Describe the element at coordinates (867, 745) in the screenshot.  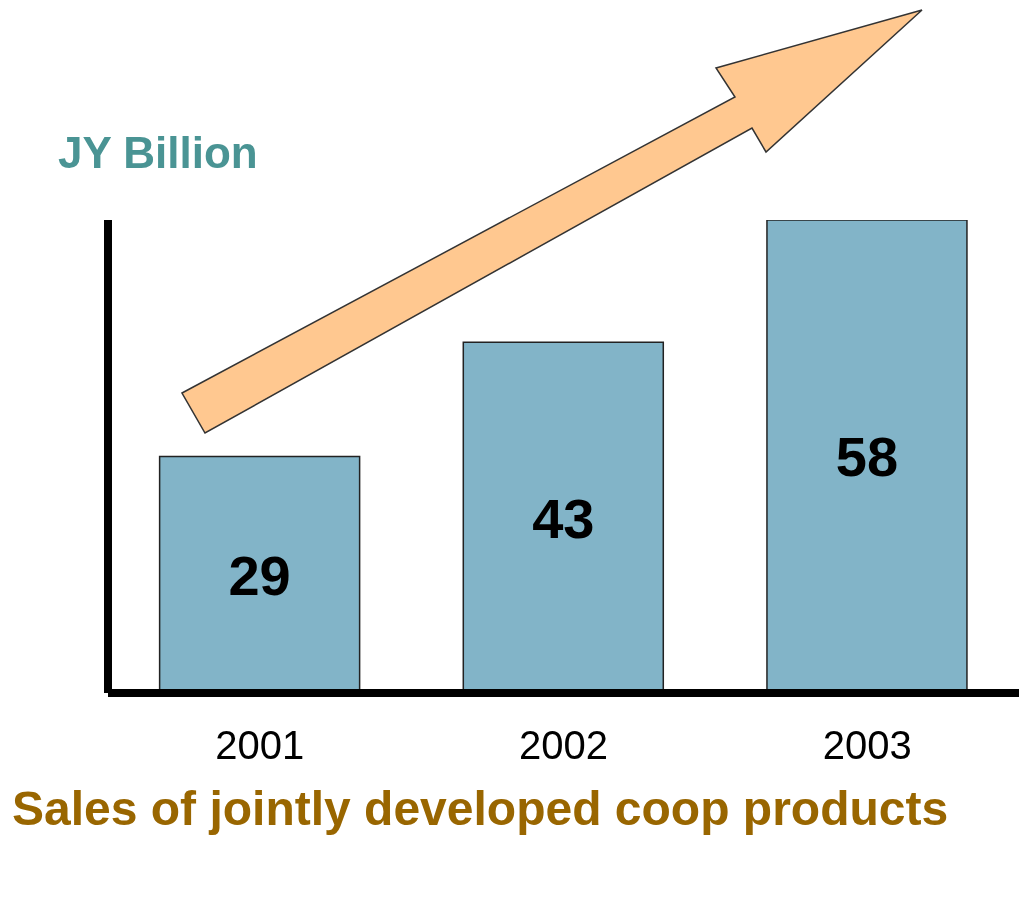
I see `x-tick-label: 2003` at that location.